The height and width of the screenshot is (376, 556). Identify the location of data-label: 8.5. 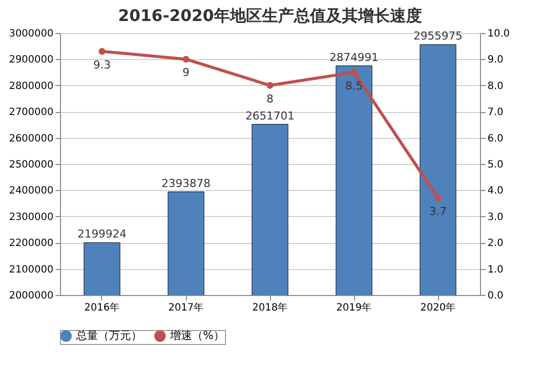
(354, 85).